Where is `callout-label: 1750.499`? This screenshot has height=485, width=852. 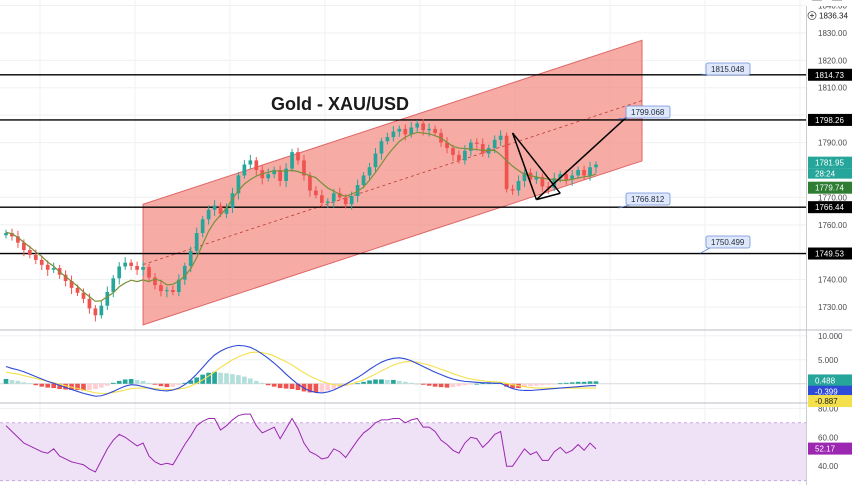
callout-label: 1750.499 is located at coordinates (728, 242).